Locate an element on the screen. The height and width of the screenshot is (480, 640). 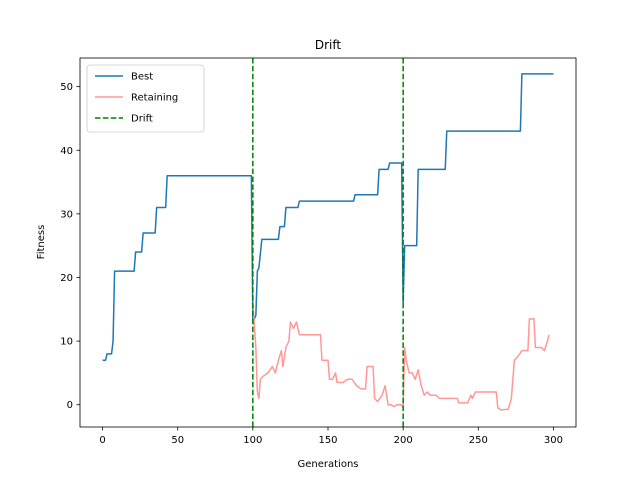
y-tick-label: 40 is located at coordinates (66, 151).